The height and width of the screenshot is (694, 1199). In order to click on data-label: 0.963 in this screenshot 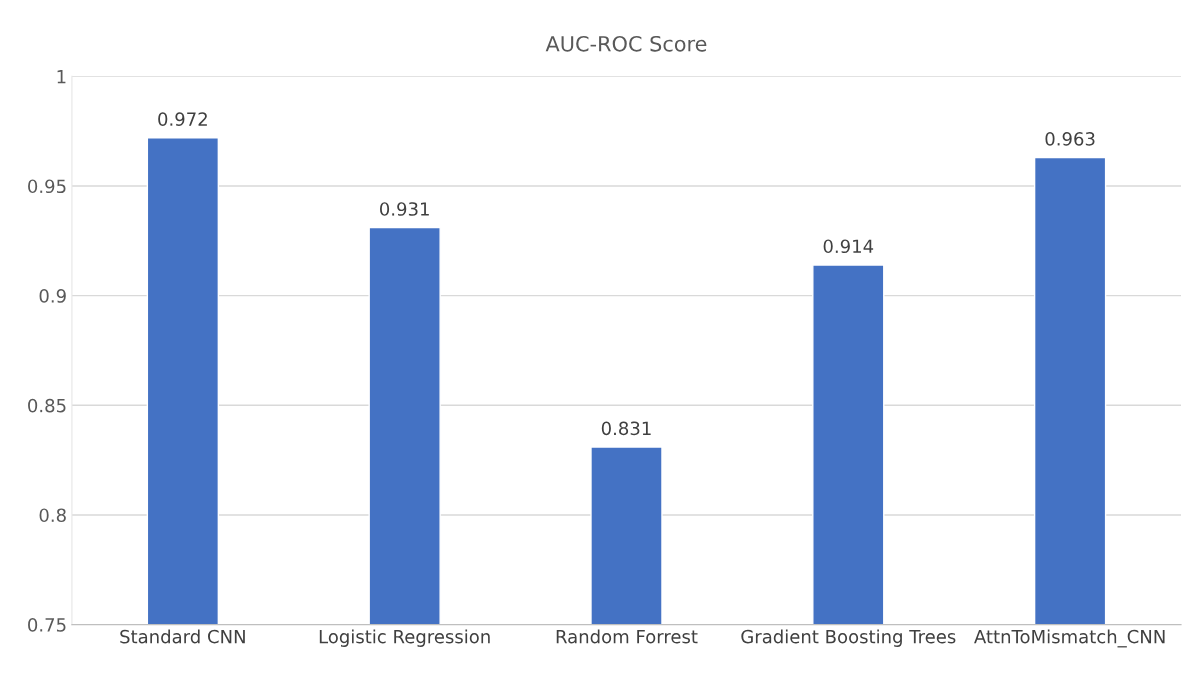, I will do `click(1070, 138)`.